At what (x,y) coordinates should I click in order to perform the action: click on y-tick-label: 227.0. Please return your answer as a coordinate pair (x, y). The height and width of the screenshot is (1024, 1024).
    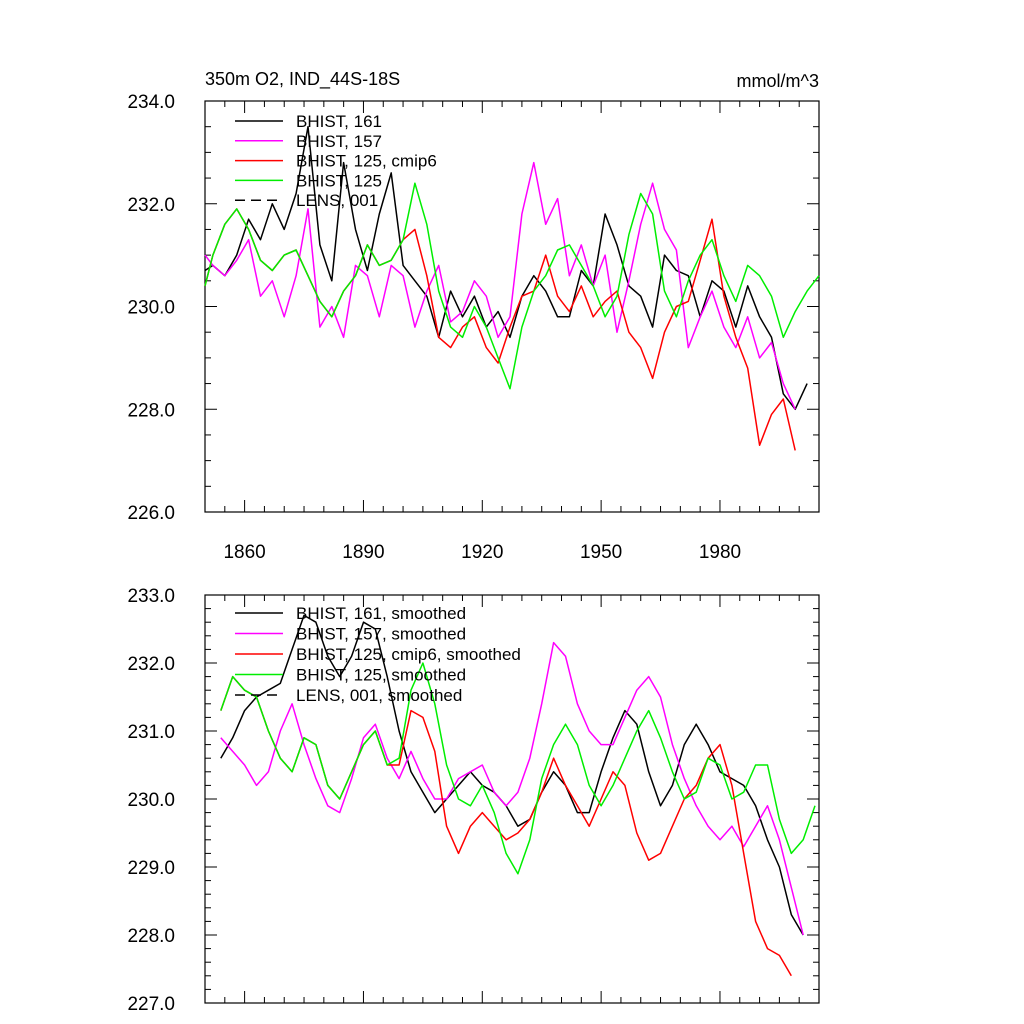
    Looking at the image, I should click on (151, 1004).